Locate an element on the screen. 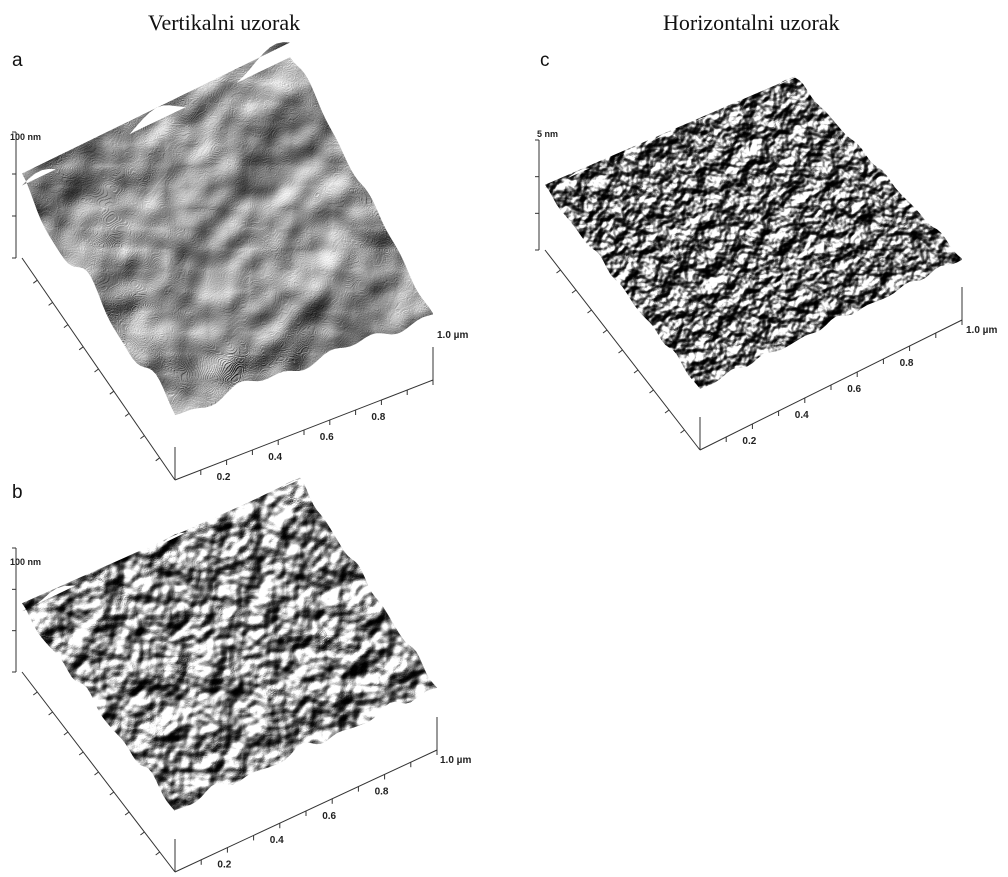 The image size is (1008, 877). panel-letter-c: c is located at coordinates (545, 60).